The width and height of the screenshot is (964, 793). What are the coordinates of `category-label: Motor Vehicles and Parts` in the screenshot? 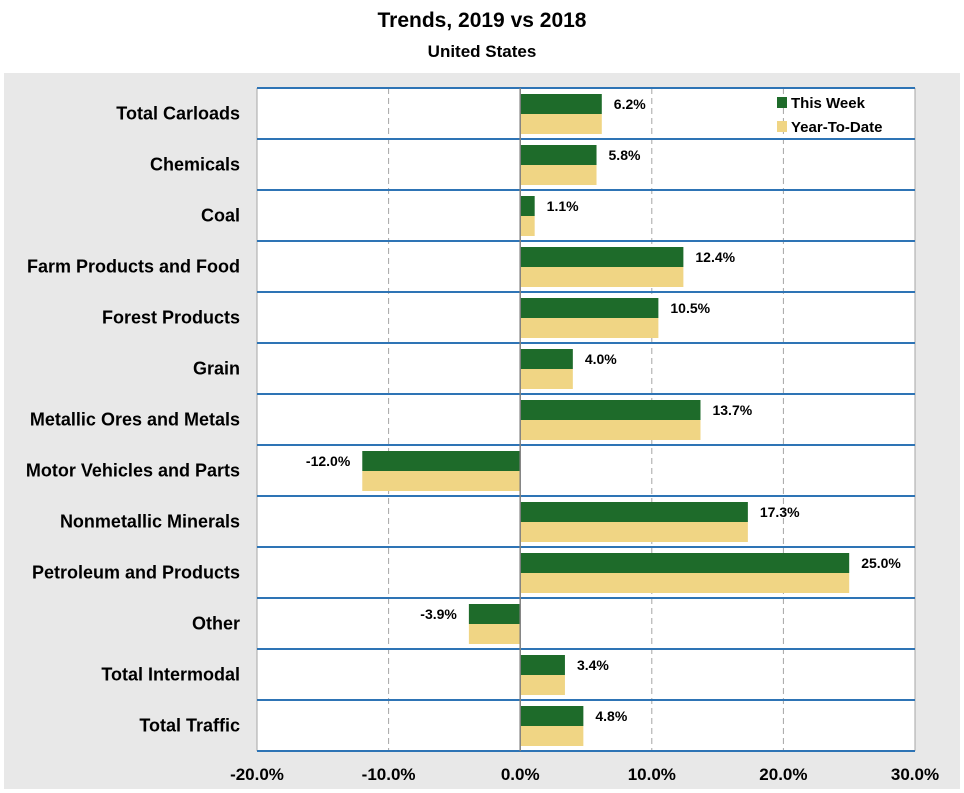 It's located at (133, 471).